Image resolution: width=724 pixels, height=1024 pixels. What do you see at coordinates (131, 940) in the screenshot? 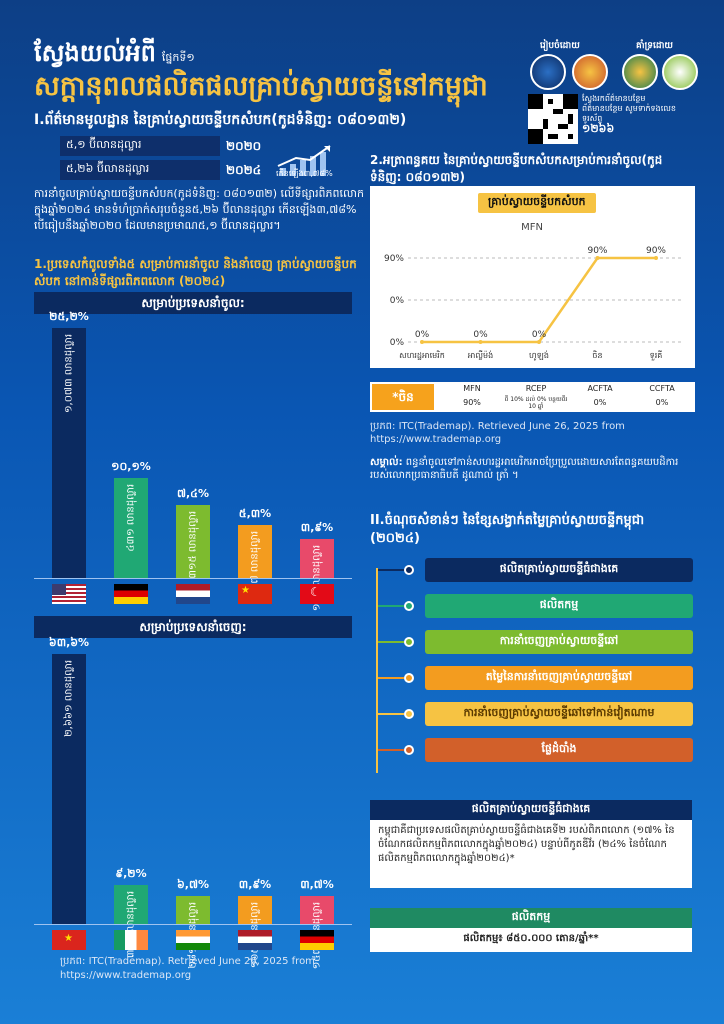
I see `flag-ireland-icon` at bounding box center [131, 940].